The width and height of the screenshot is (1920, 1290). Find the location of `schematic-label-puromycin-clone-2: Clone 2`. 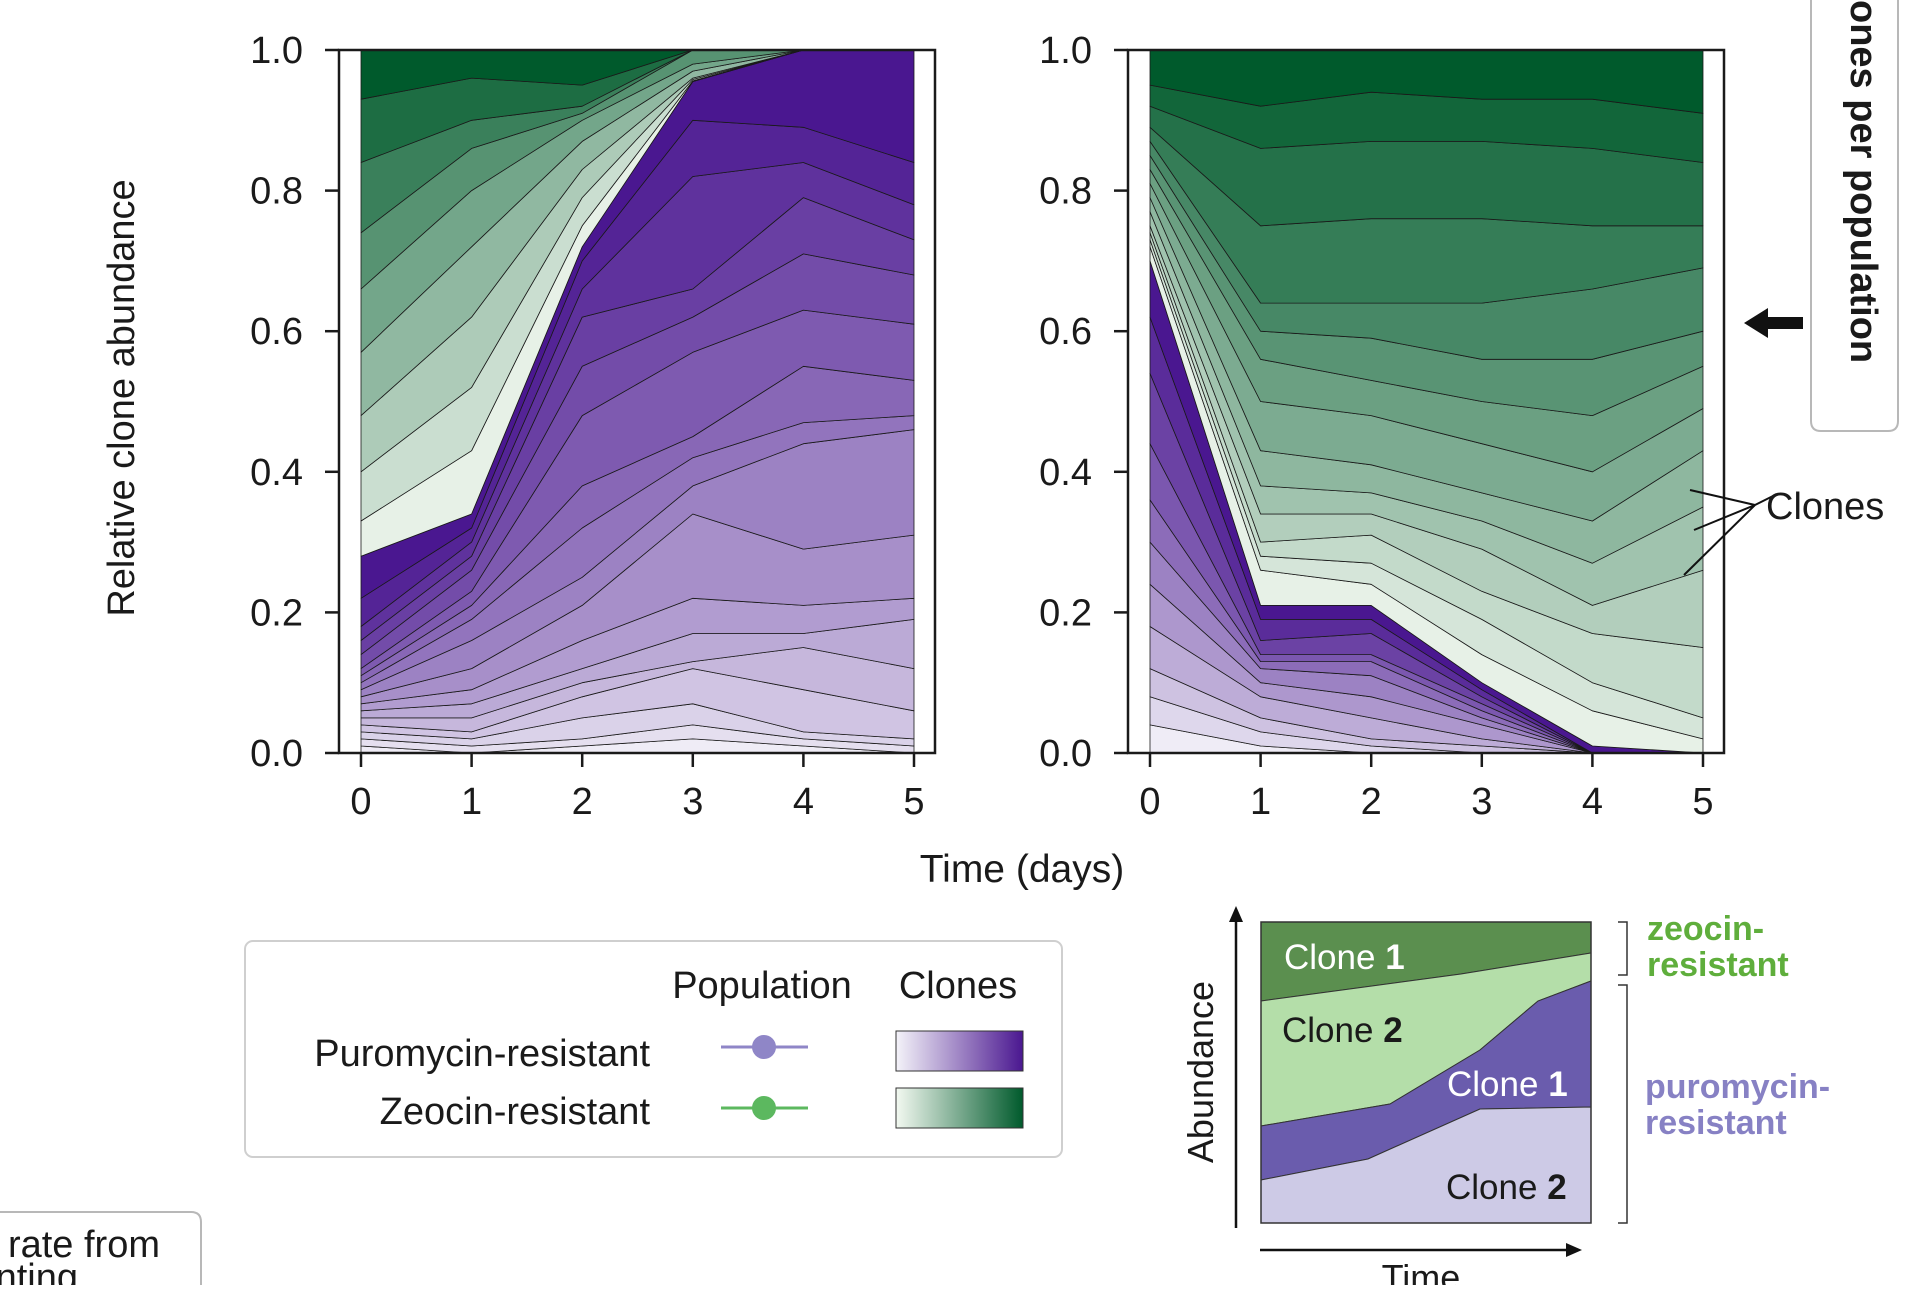

schematic-label-puromycin-clone-2: Clone 2 is located at coordinates (1506, 1187).